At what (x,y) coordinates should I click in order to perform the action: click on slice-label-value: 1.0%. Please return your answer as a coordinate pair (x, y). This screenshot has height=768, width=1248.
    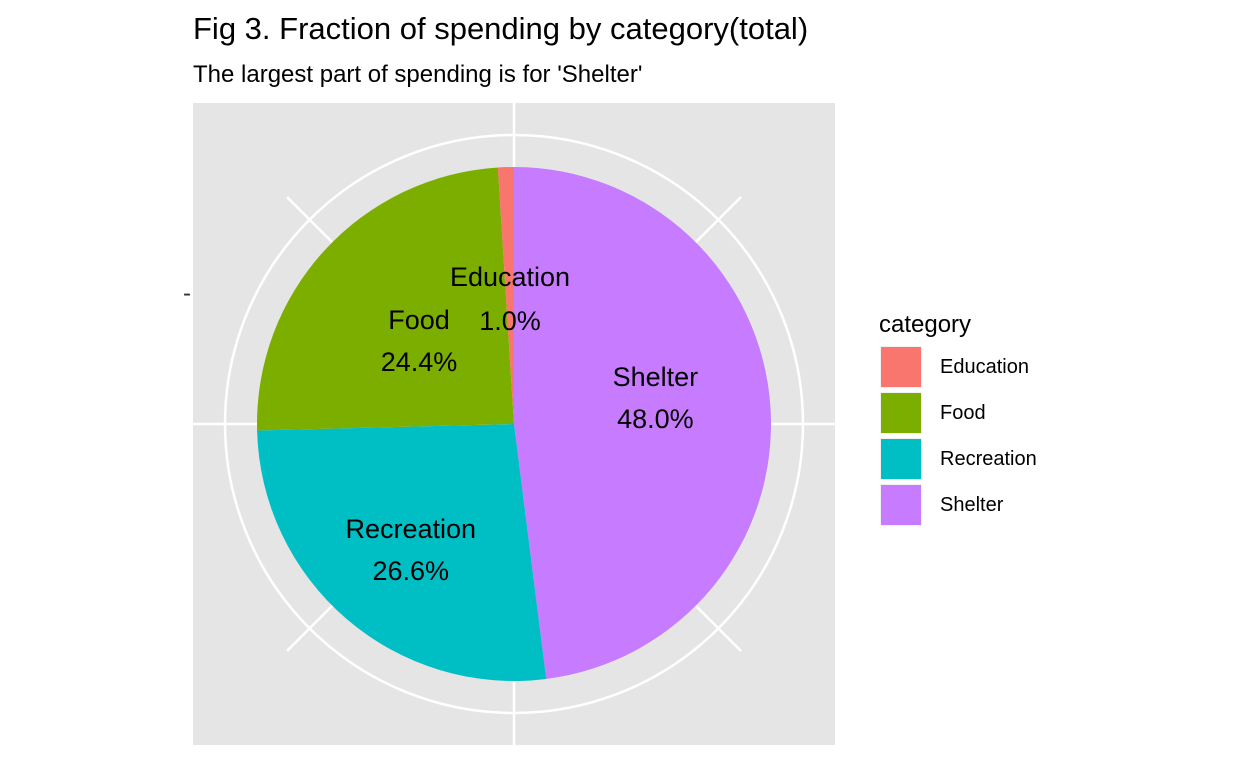
    Looking at the image, I should click on (510, 321).